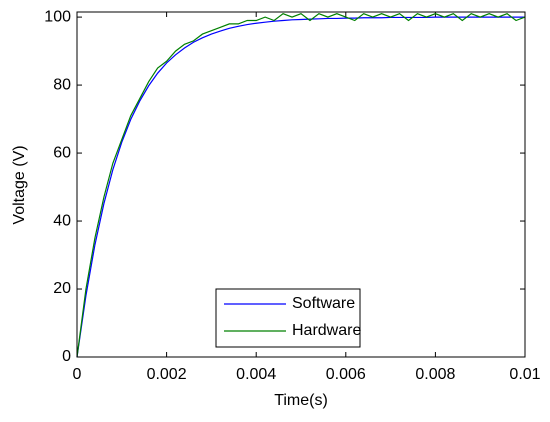 This screenshot has width=550, height=422. I want to click on y-tick-label: 40, so click(62, 220).